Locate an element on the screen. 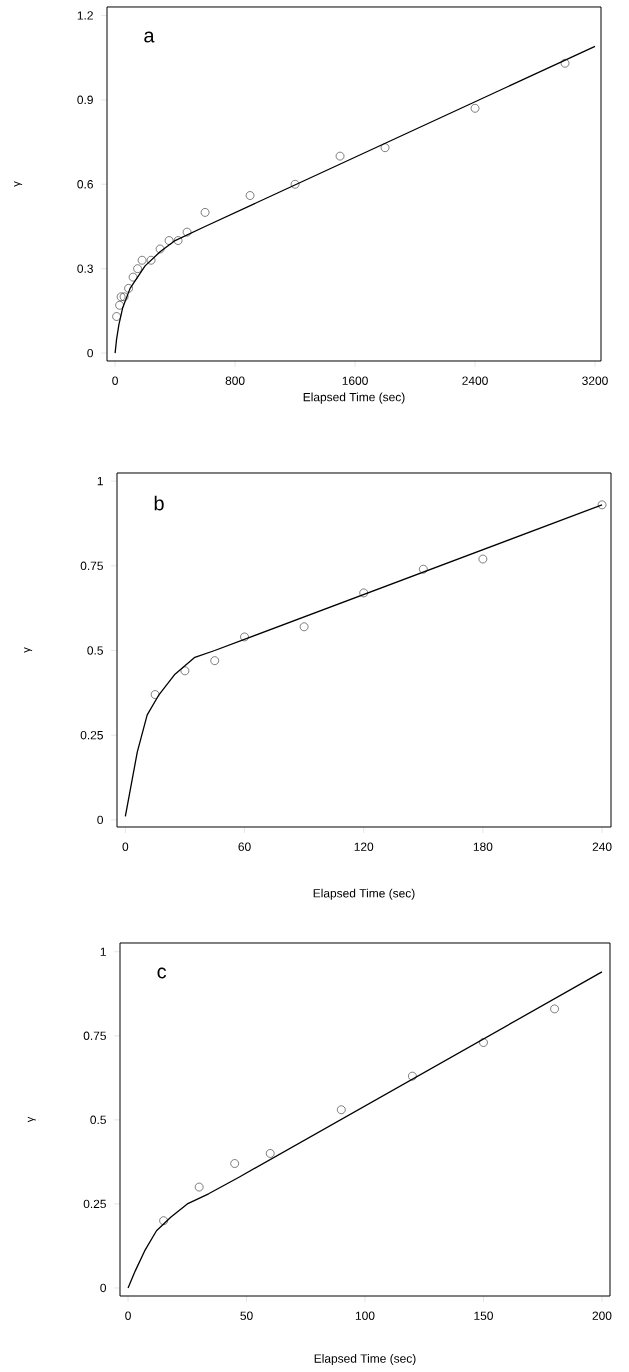  x-tick-label: 240 is located at coordinates (602, 846).